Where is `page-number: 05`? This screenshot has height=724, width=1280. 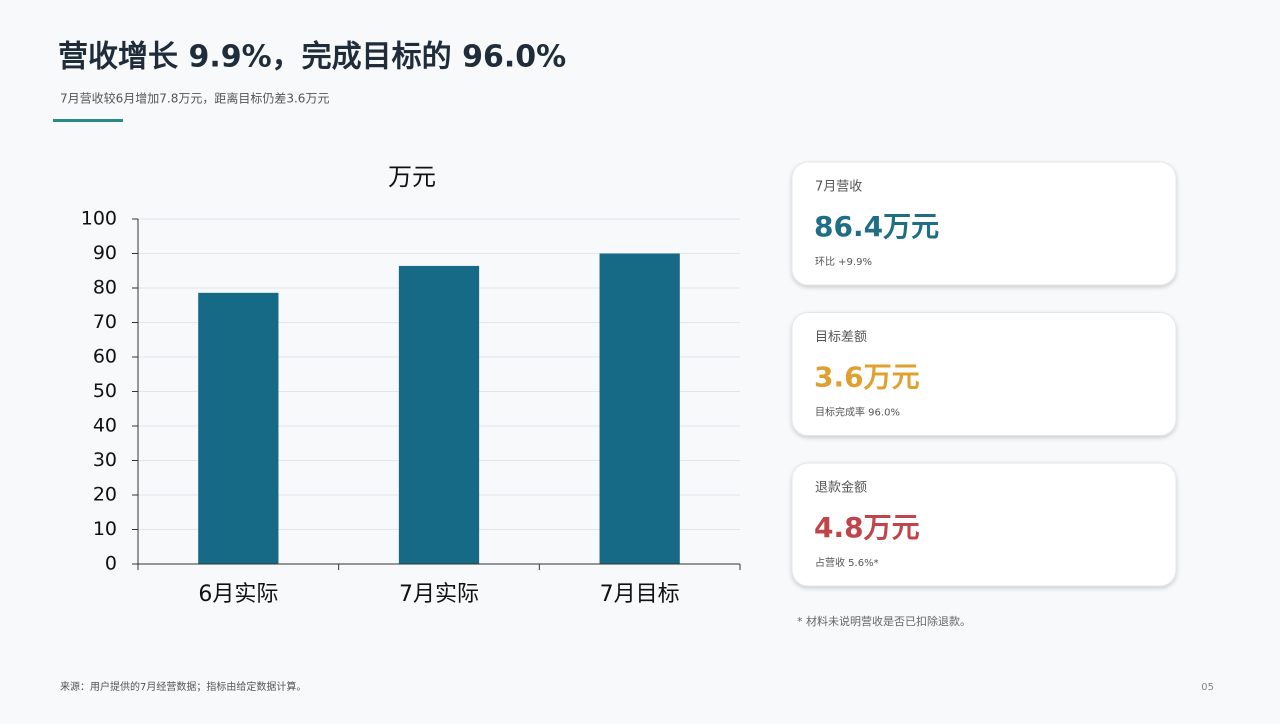 page-number: 05 is located at coordinates (1207, 687).